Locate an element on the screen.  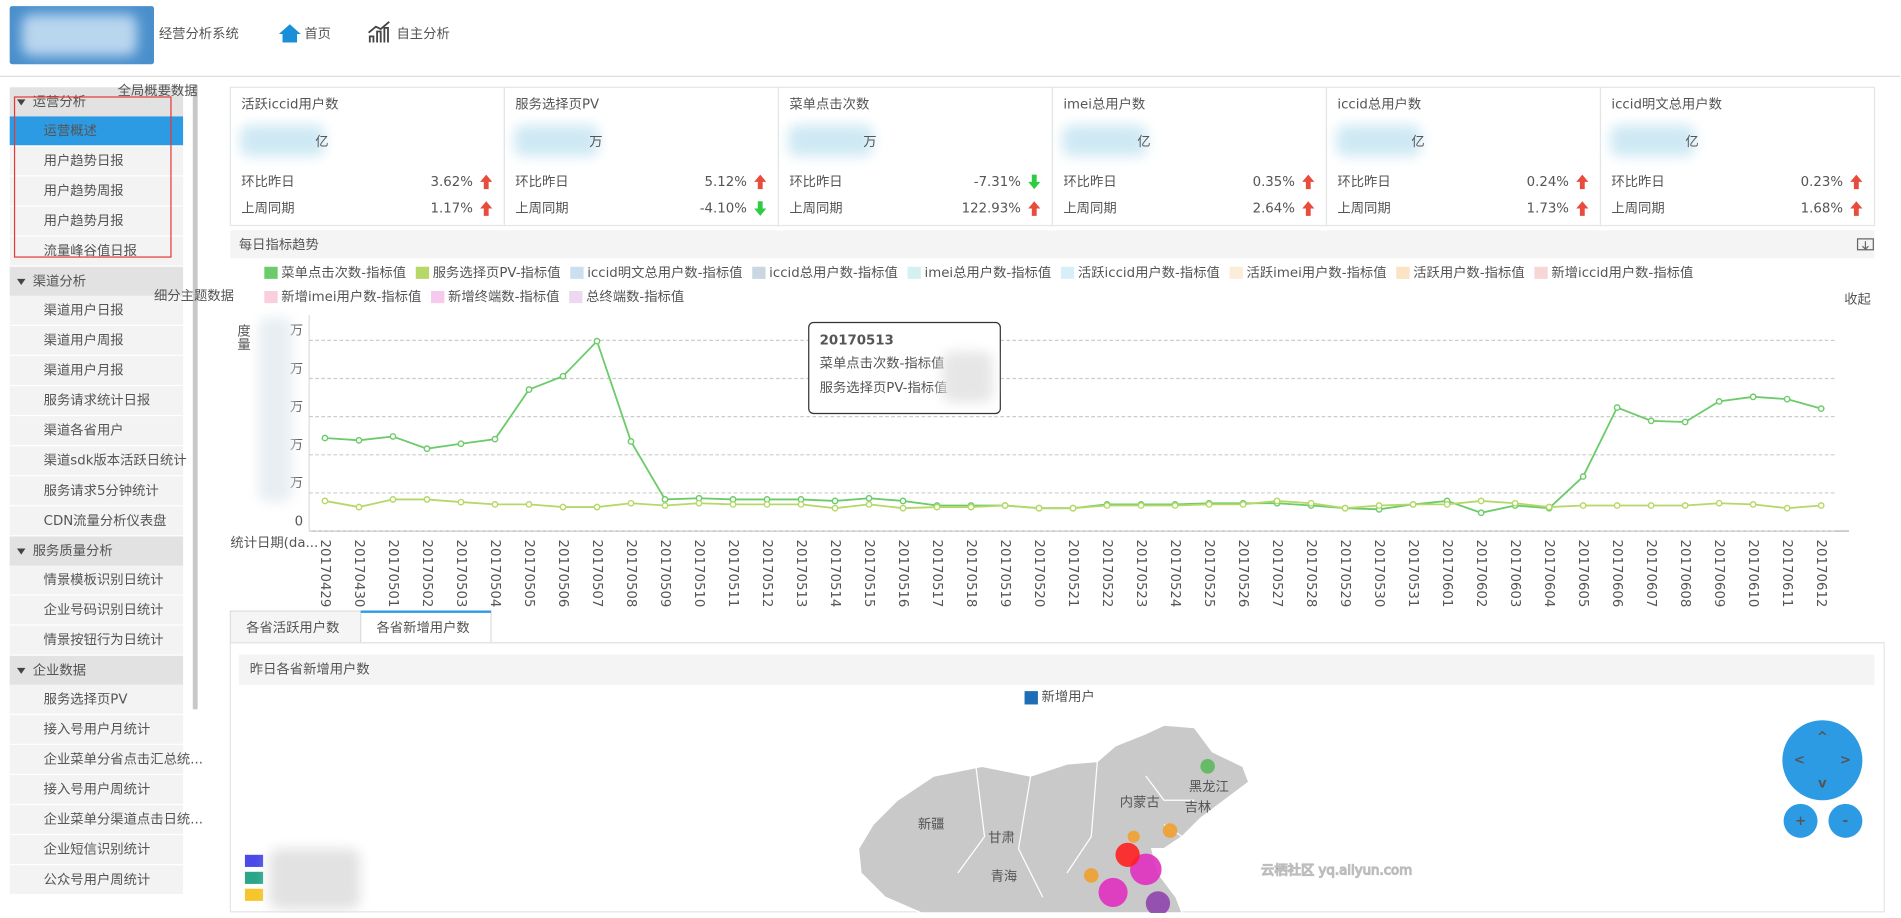
legend-label: 服务选择页PV-指标值 is located at coordinates (497, 273).